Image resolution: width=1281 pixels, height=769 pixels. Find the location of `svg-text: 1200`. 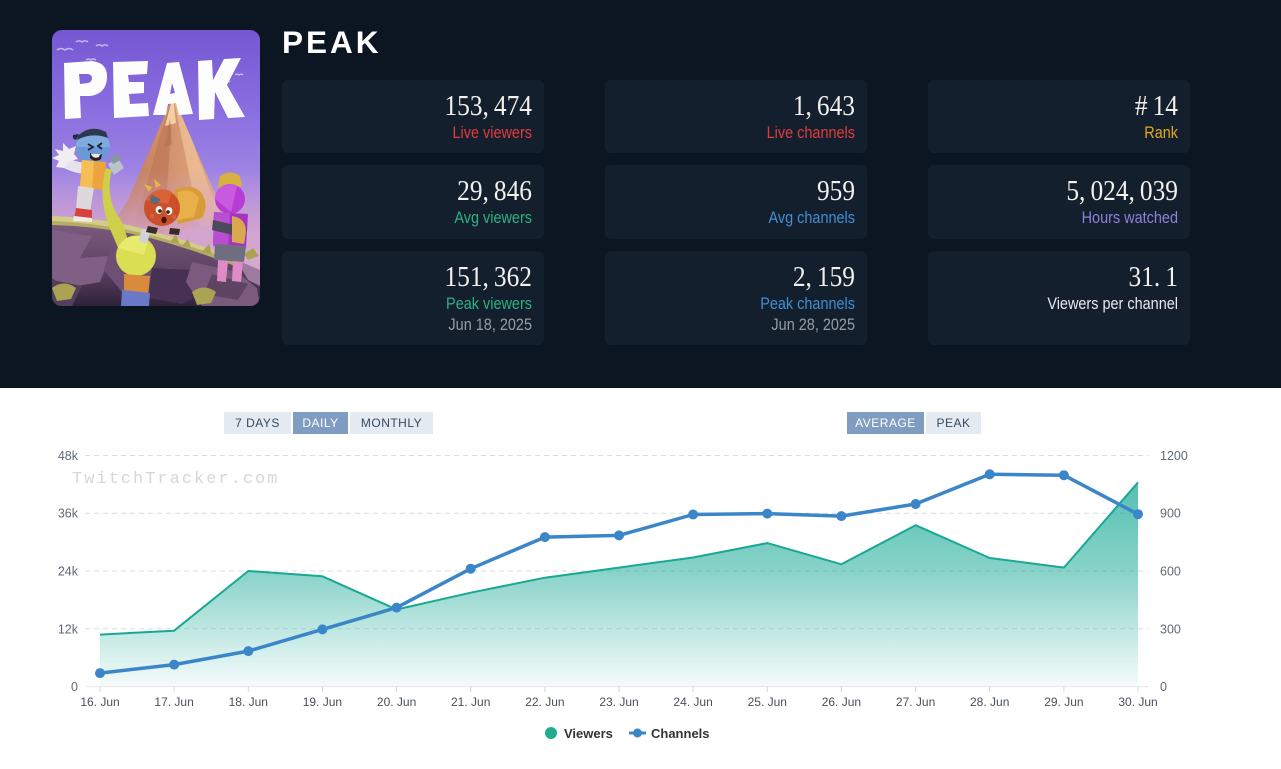

svg-text: 1200 is located at coordinates (1174, 456).